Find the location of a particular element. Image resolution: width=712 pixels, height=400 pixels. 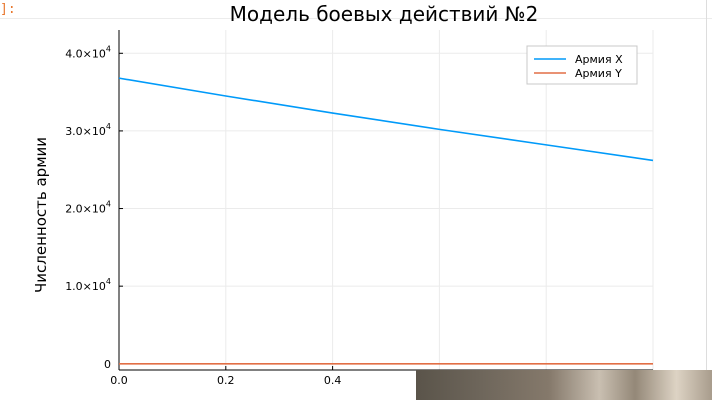

y-axis-label: Численность армии is located at coordinates (41, 215).